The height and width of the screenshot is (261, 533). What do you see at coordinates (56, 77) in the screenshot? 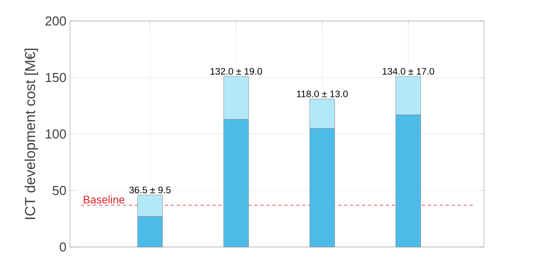
I see `y-tick-label: 150` at bounding box center [56, 77].